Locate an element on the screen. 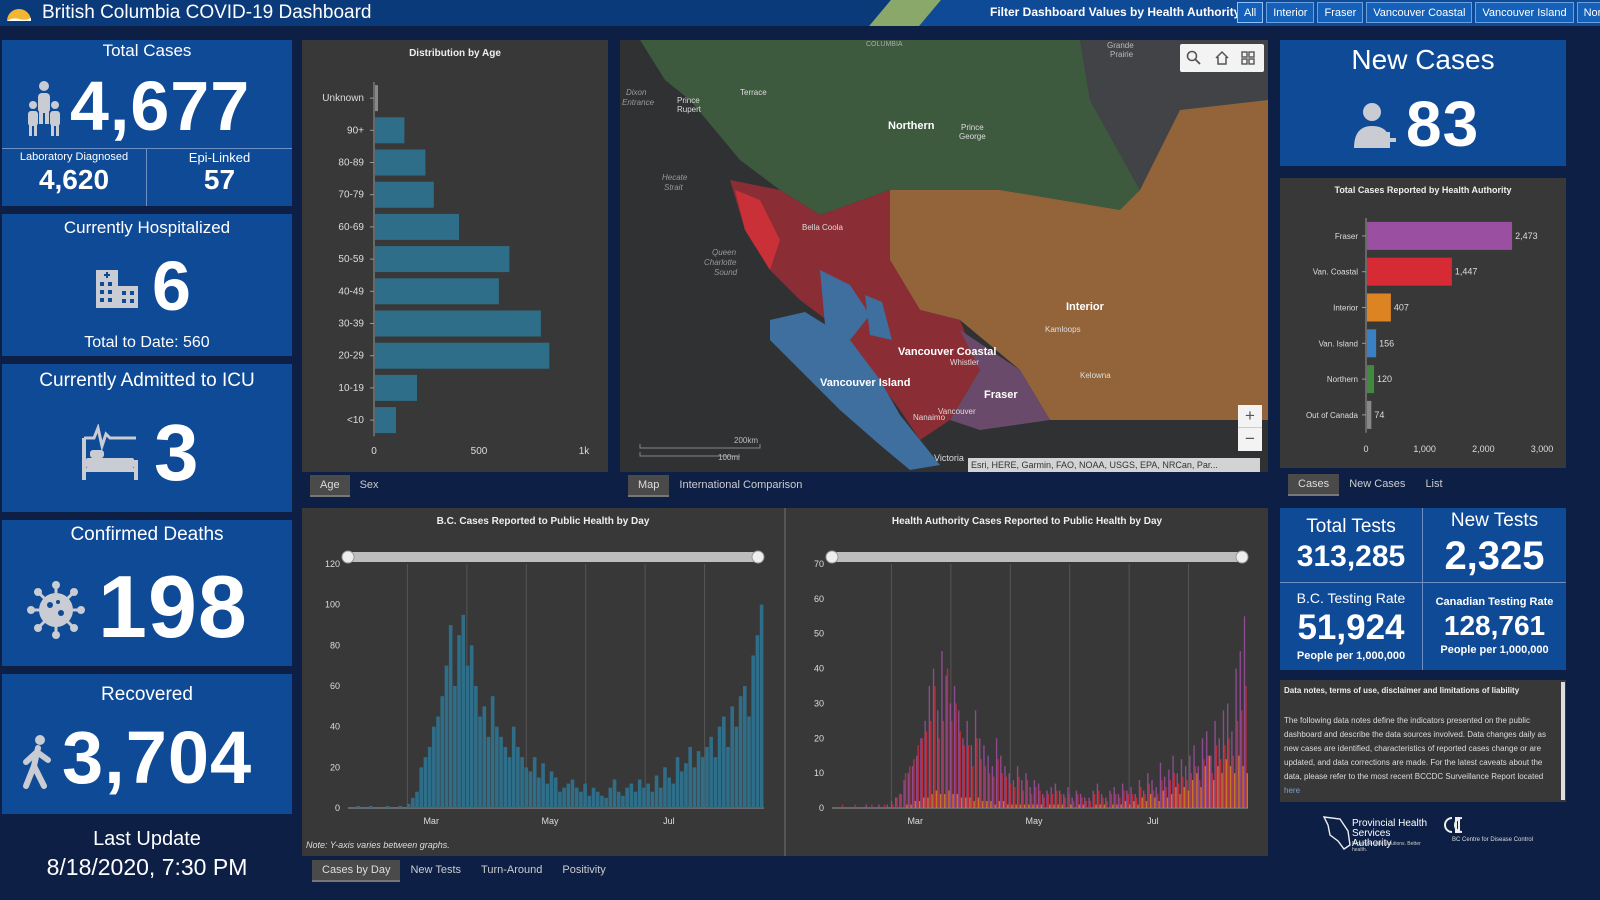 The width and height of the screenshot is (1600, 900). vancouver-island-region is located at coordinates (855, 391).